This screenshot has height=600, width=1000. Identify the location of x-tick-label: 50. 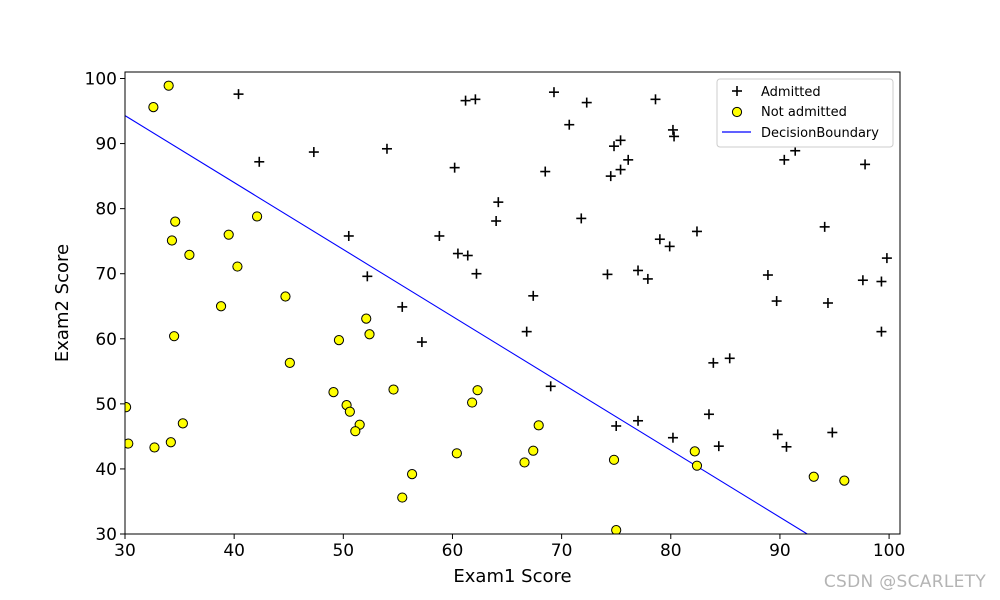
(343, 551).